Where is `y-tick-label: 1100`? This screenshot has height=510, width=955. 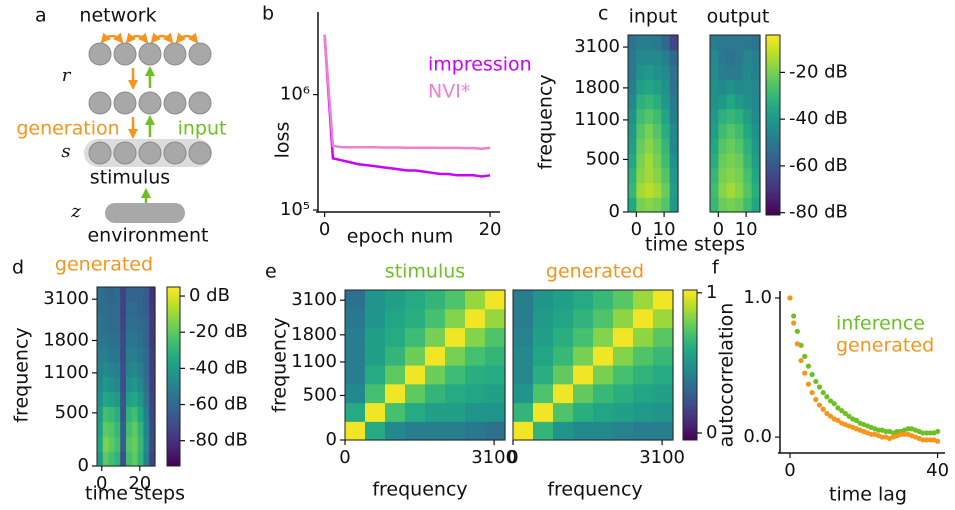 y-tick-label: 1100 is located at coordinates (597, 119).